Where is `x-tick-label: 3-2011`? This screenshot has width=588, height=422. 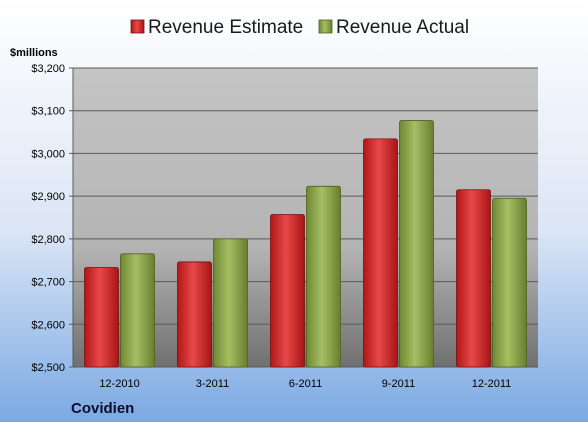
x-tick-label: 3-2011 is located at coordinates (212, 384).